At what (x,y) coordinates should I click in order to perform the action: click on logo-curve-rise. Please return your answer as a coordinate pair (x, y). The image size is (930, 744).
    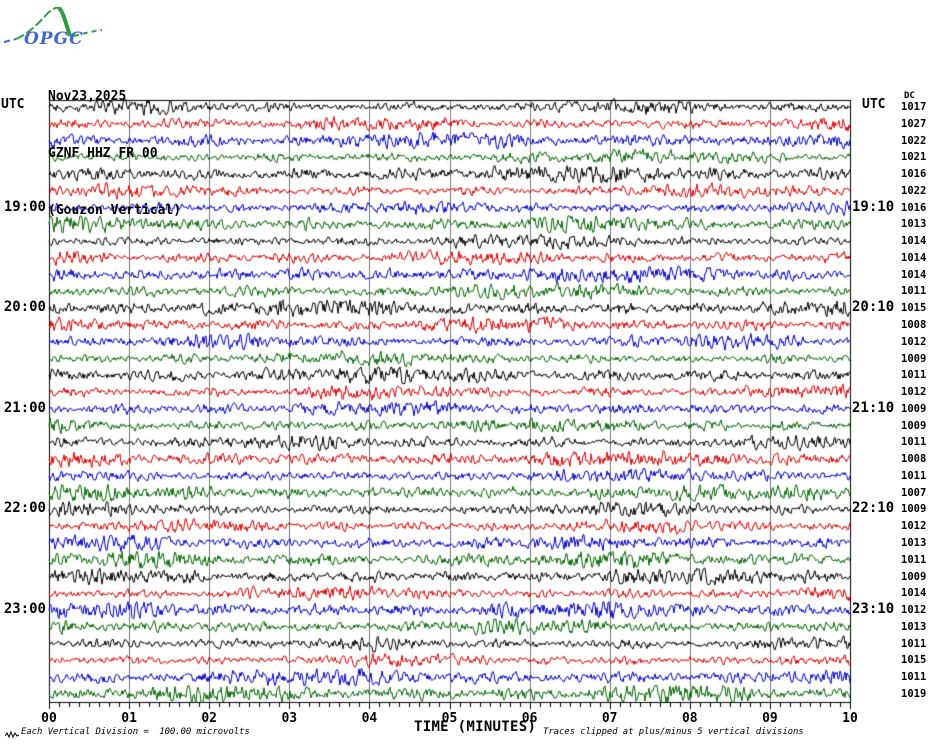
    Looking at the image, I should click on (37, 23).